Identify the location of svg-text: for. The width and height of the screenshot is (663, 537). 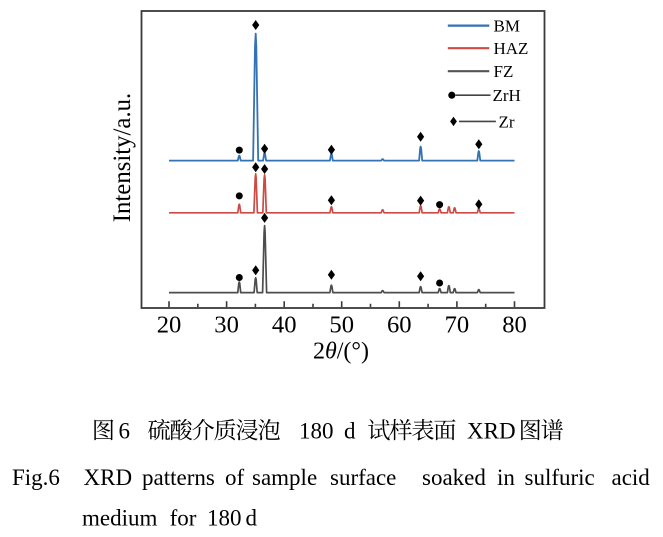
(183, 518).